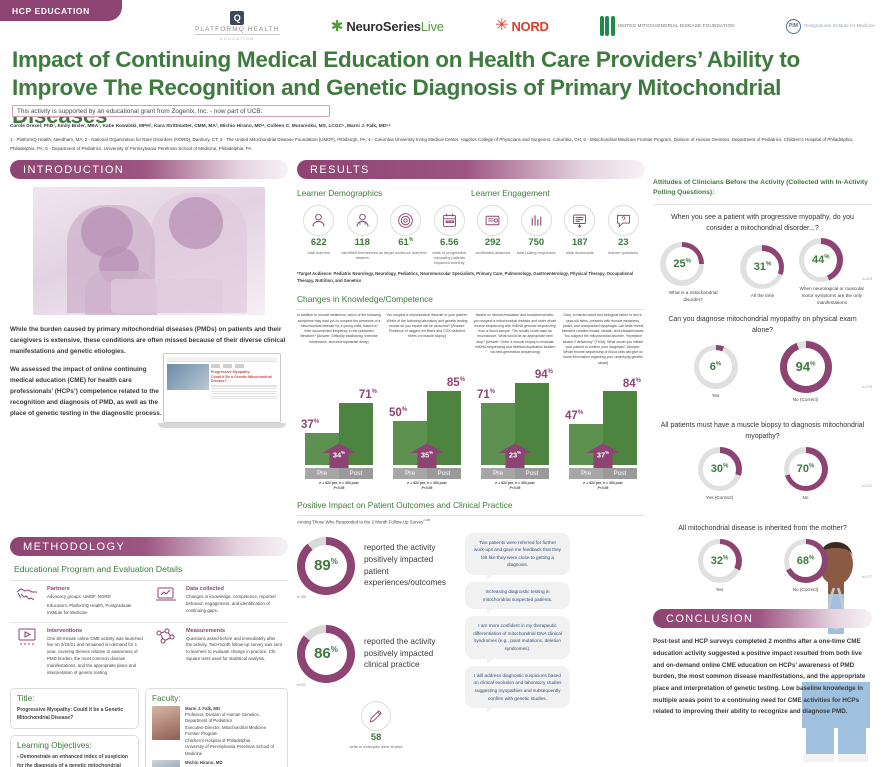  Describe the element at coordinates (762, 474) in the screenshot. I see `poll-rings: 30% Yes (Correct) 70% No n=171` at that location.